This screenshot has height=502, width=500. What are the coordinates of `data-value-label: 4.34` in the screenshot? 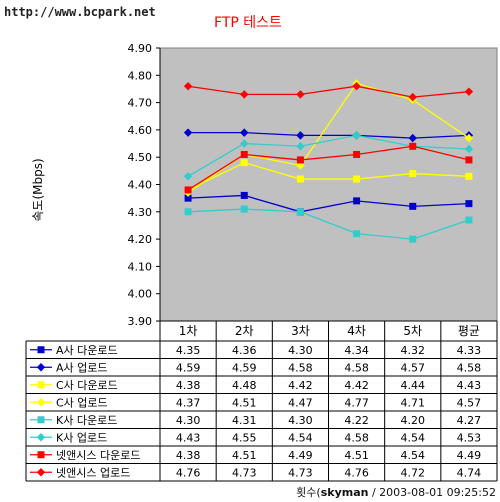 It's located at (356, 350).